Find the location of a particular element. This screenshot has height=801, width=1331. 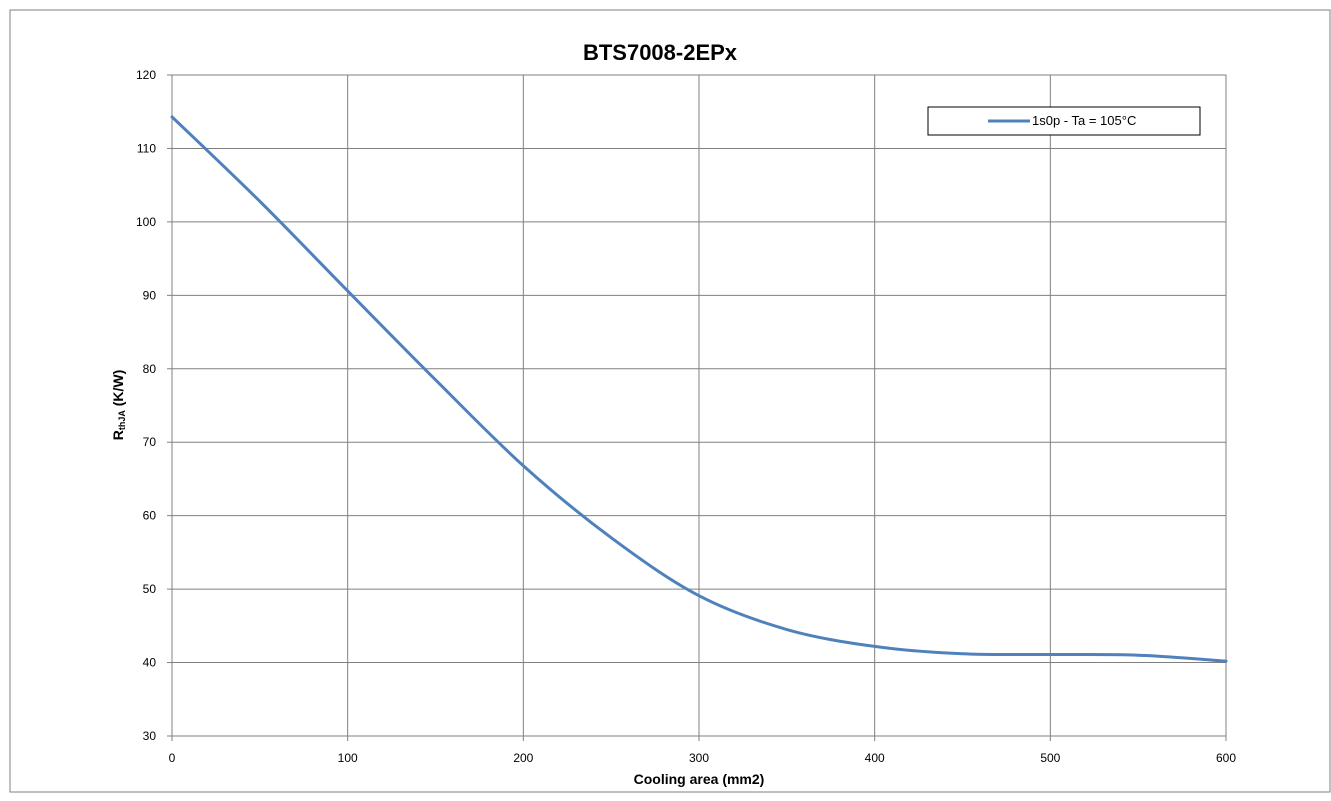

y-tick-label: 40 is located at coordinates (150, 663).